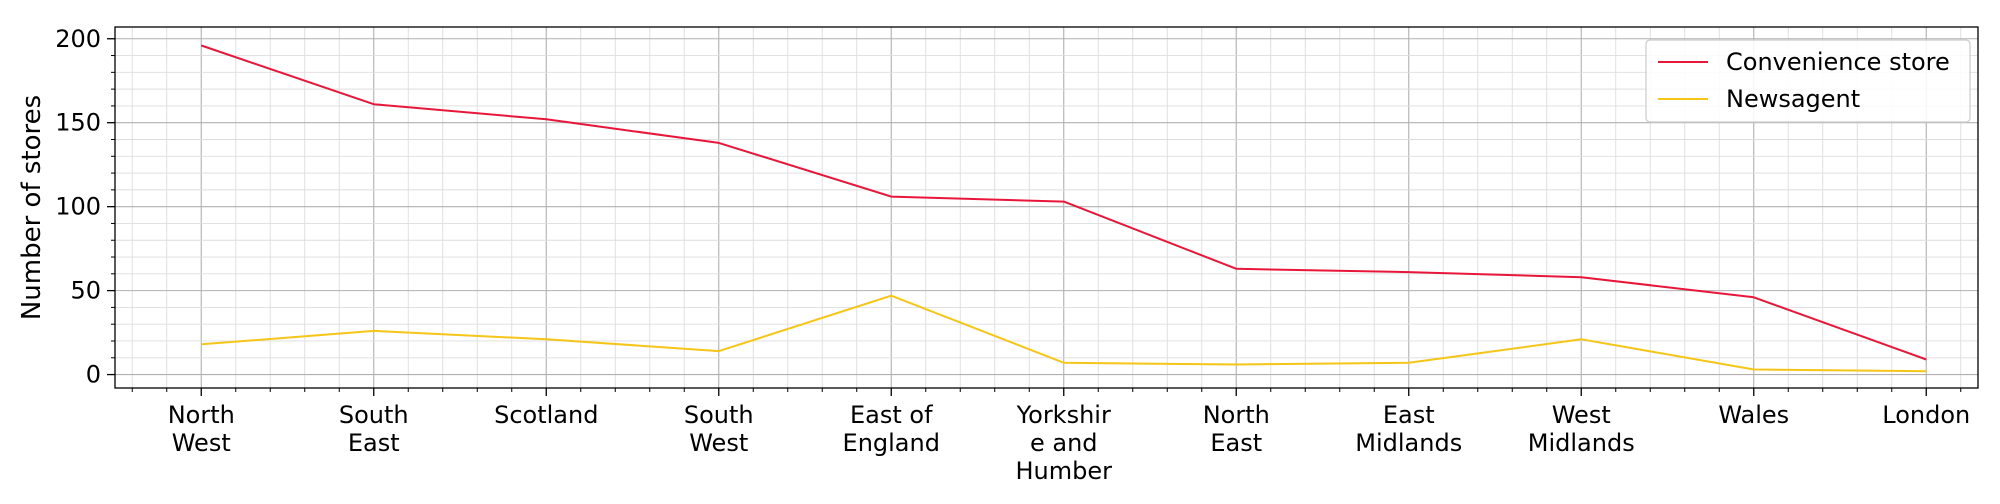 This screenshot has height=504, width=2000. What do you see at coordinates (1793, 99) in the screenshot?
I see `legend-label-newsagent: Newsagent` at bounding box center [1793, 99].